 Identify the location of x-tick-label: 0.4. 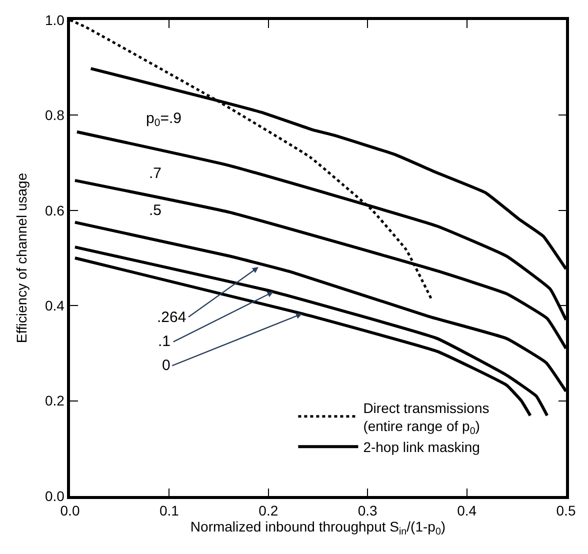
(467, 510).